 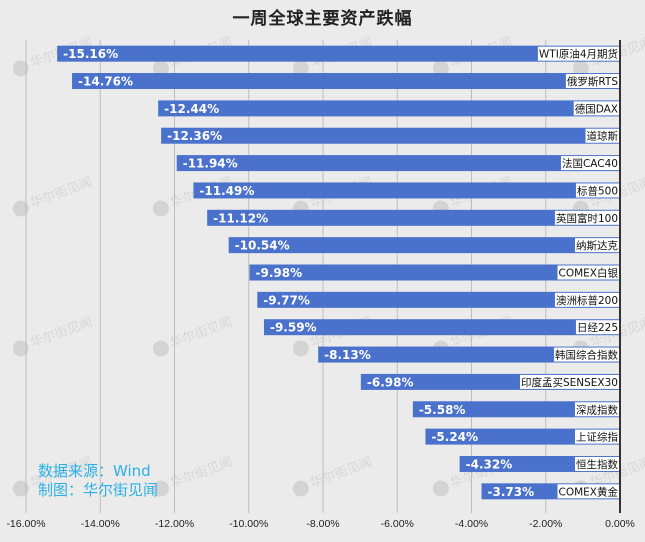 I want to click on x-tick-label: -16.00%, so click(x=25, y=524).